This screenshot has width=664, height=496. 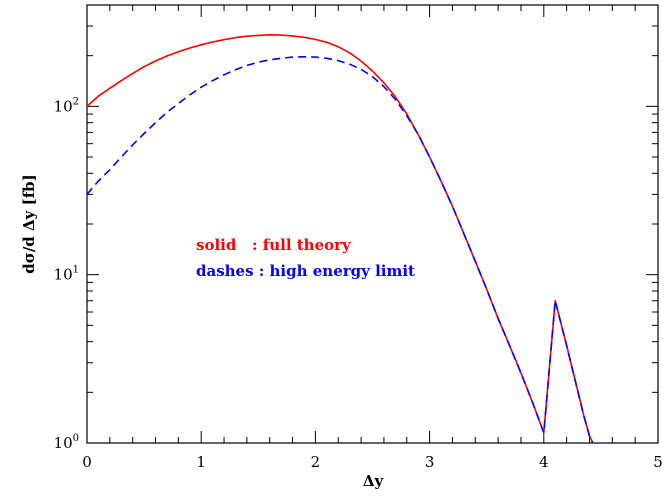 I want to click on legend-entry: dashes : high energy limit, so click(x=305, y=271).